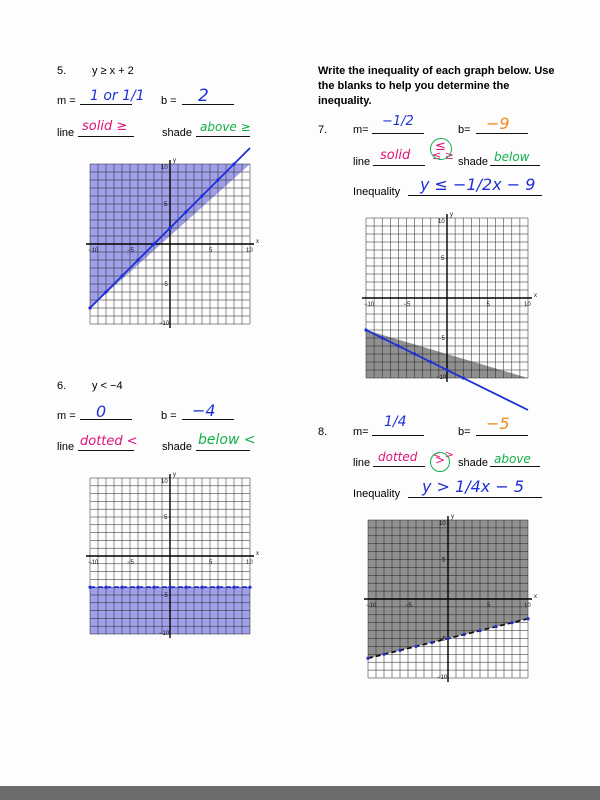  Describe the element at coordinates (106, 419) in the screenshot. I see `problem-6-m-blank` at that location.